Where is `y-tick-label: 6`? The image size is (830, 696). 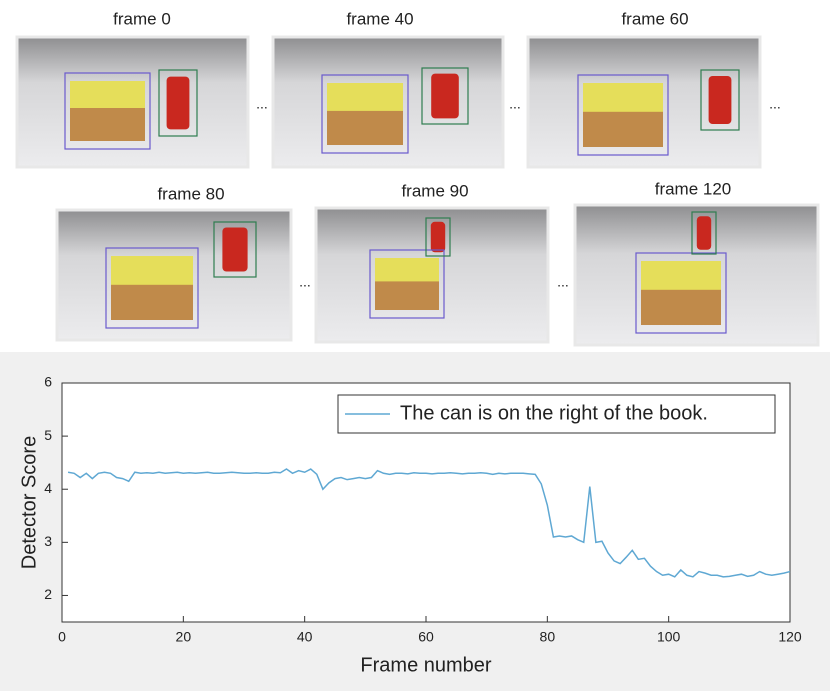 y-tick-label: 6 is located at coordinates (48, 382).